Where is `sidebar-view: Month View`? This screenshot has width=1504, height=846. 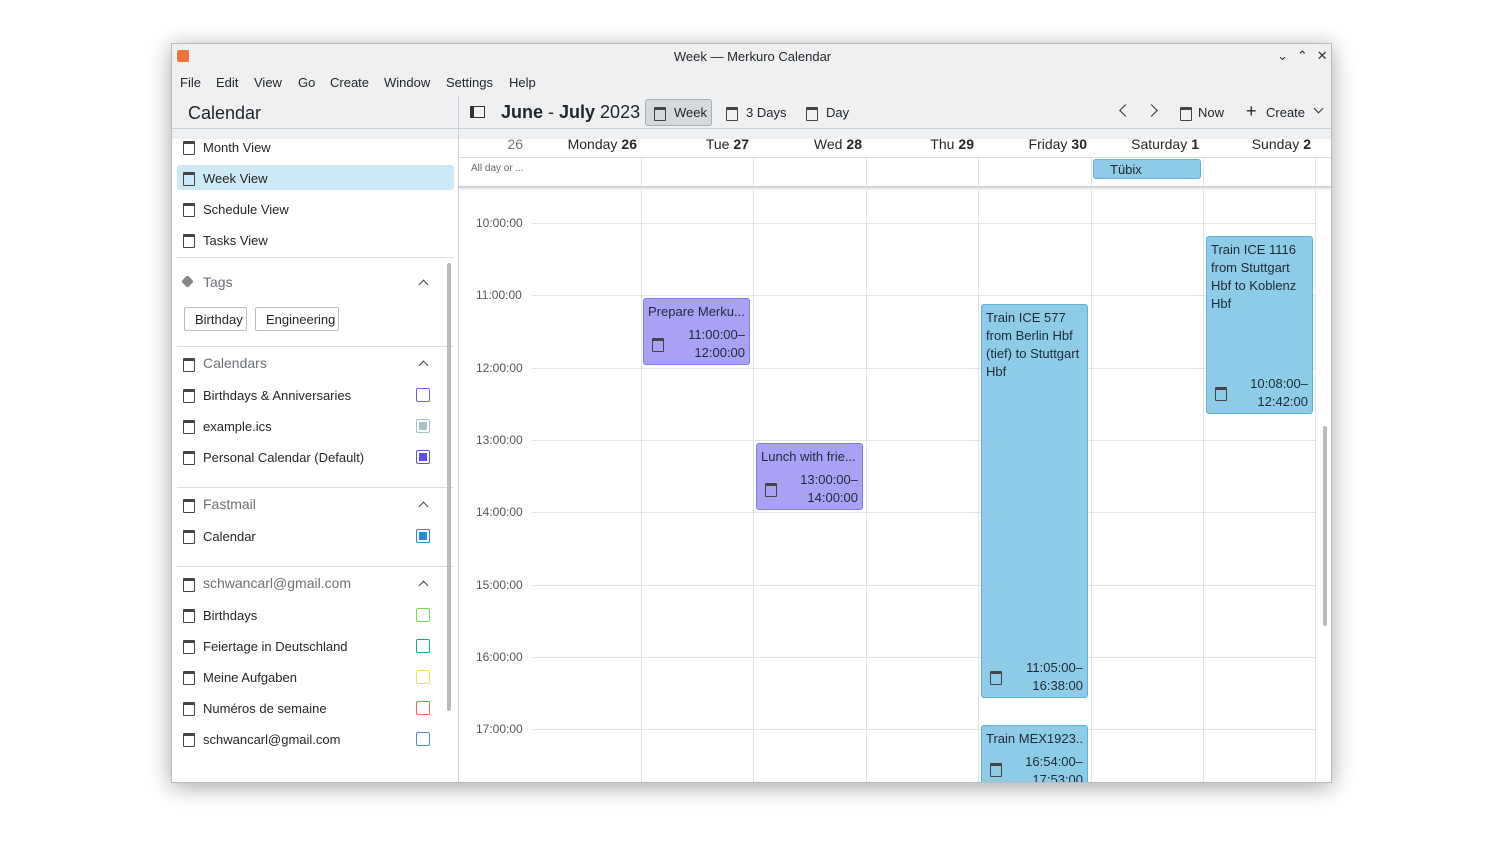
sidebar-view: Month View is located at coordinates (237, 147).